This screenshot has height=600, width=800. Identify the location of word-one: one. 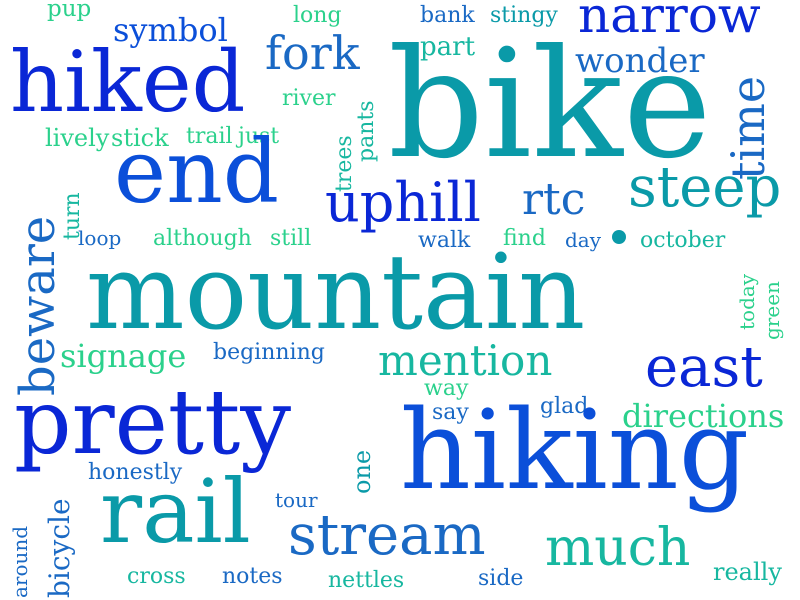
(362, 471).